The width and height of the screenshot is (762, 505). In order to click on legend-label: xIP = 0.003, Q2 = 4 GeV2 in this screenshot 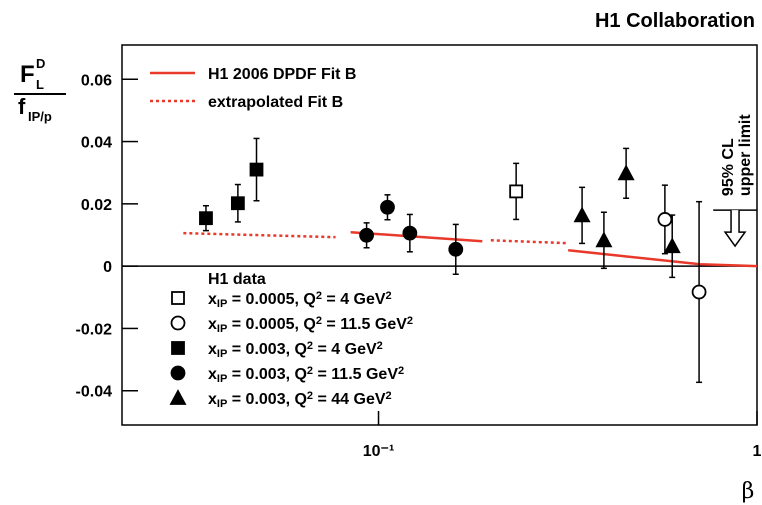, I will do `click(295, 350)`.